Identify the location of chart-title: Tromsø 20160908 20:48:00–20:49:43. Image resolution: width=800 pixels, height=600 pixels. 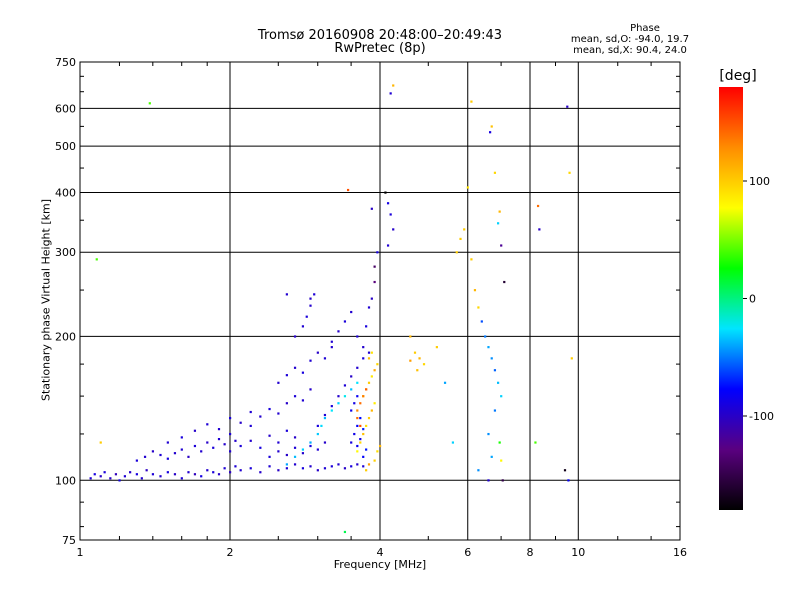
(380, 35).